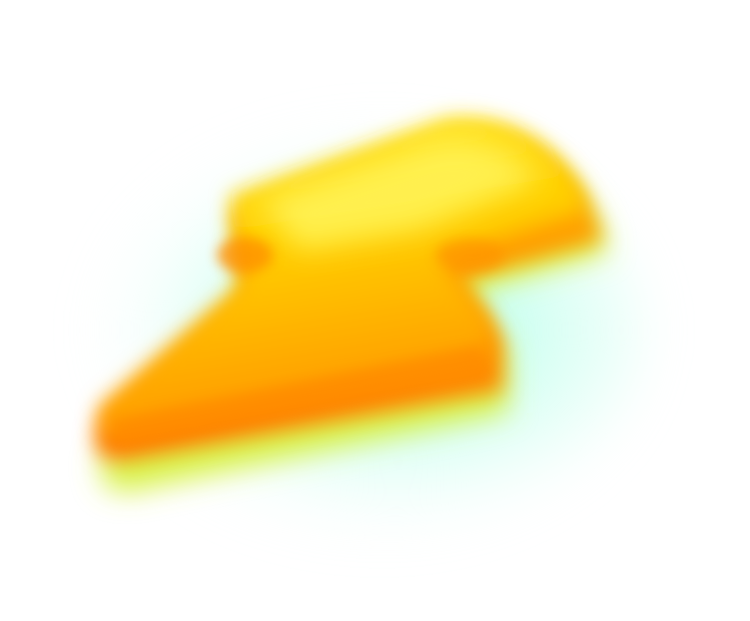  What do you see at coordinates (300, 395) in the screenshot?
I see `bolt-lower-bevel` at bounding box center [300, 395].